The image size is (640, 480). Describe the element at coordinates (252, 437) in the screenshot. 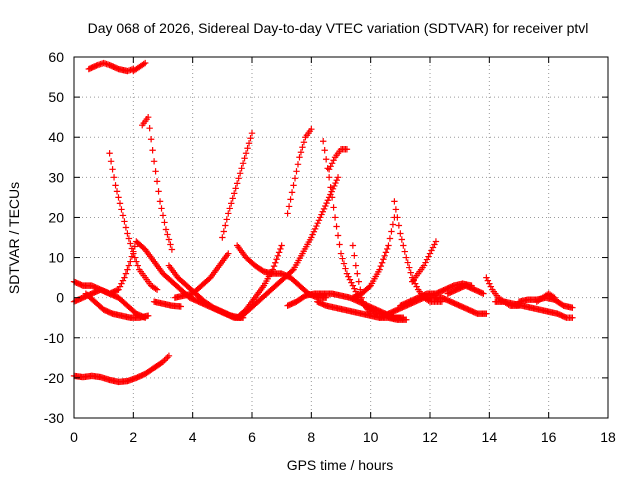

I see `x-tick-label: 6` at that location.